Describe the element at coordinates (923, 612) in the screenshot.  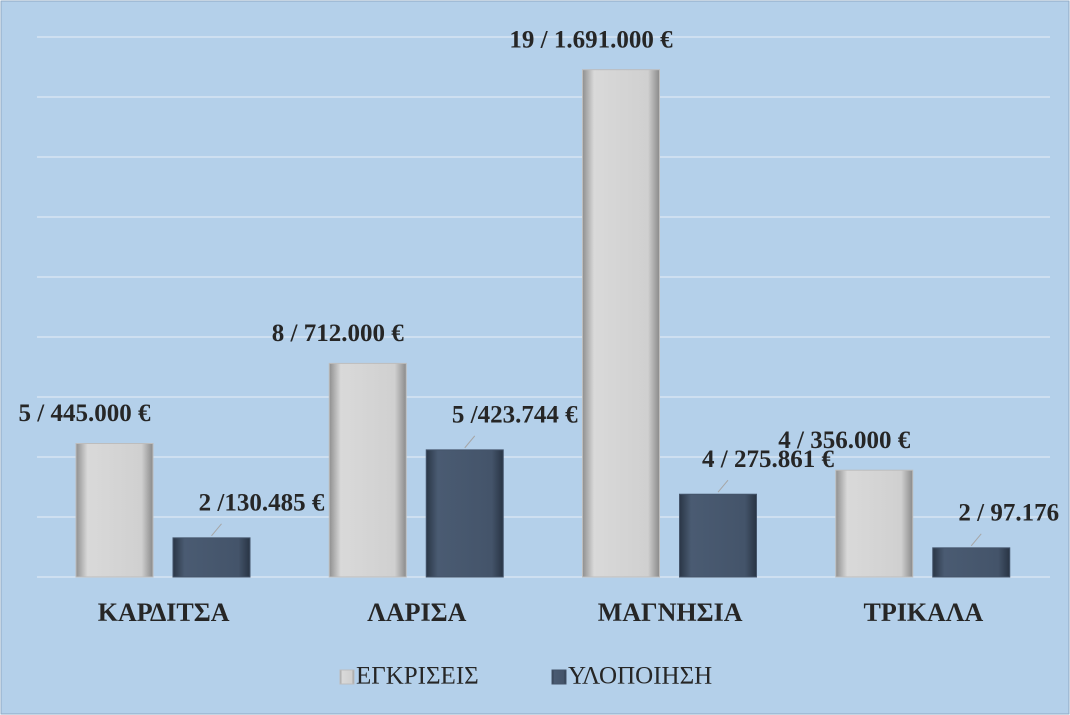
I see `x-tick-label: ΤΡΙΚΑΛΑ` at that location.